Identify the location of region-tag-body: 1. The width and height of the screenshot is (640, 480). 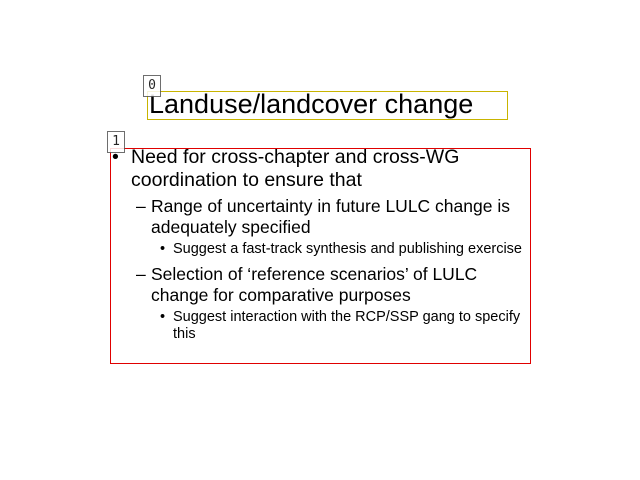
(116, 142).